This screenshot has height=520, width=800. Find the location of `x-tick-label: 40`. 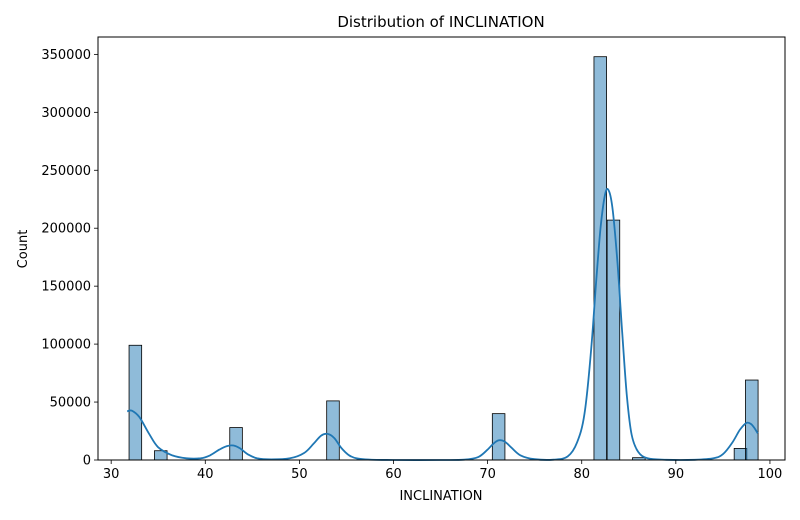

x-tick-label: 40 is located at coordinates (205, 474).